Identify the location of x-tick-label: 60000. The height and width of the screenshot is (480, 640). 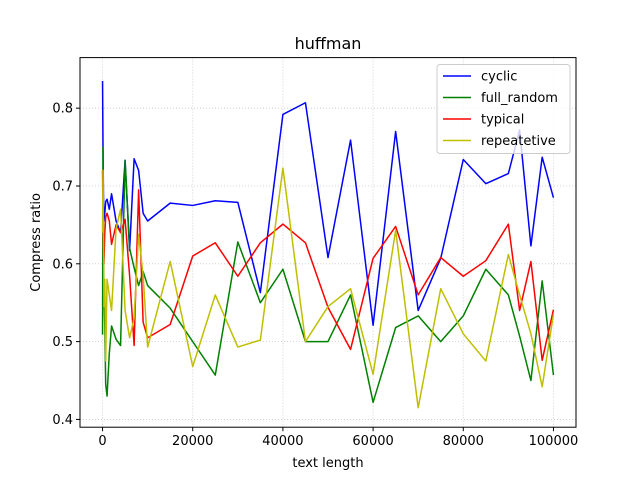
(372, 441).